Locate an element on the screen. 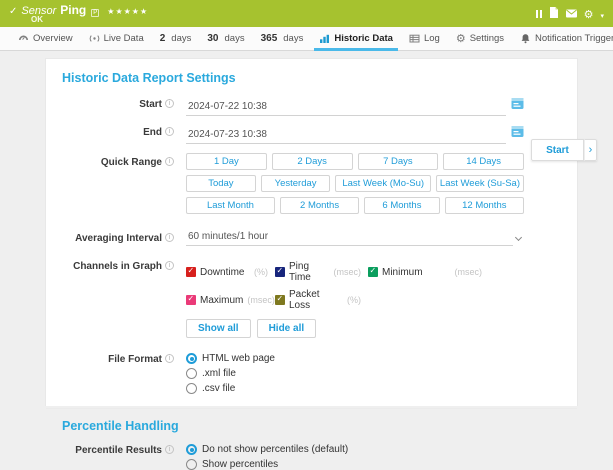  pause-icon is located at coordinates (538, 14).